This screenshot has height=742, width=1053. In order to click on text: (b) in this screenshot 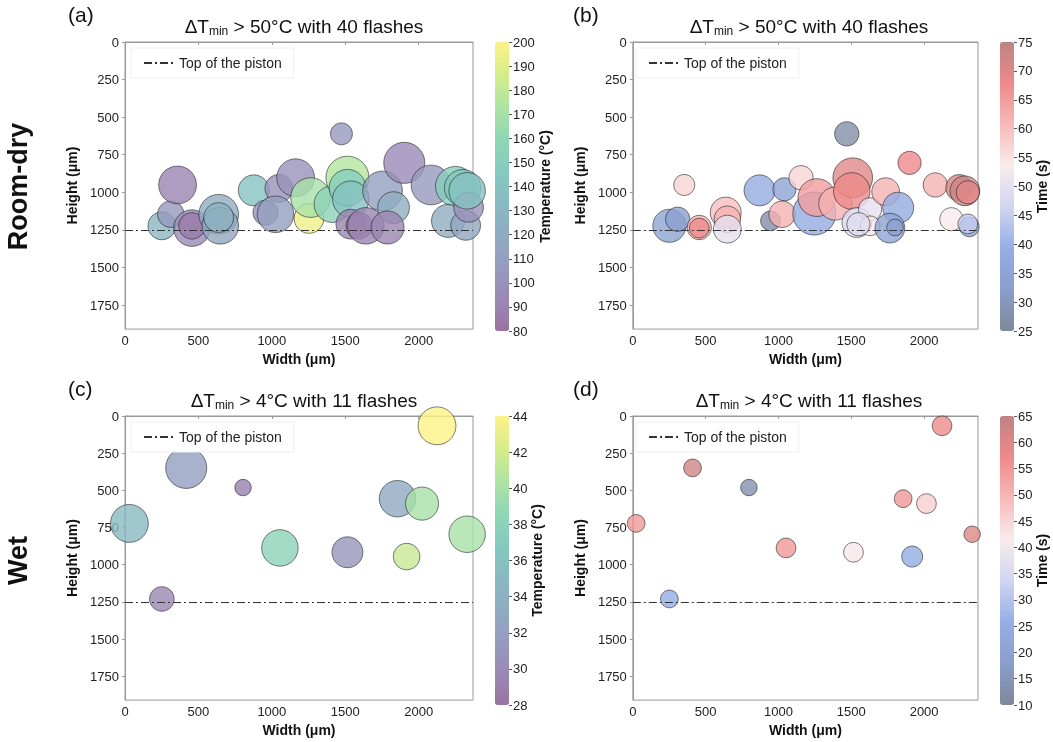, I will do `click(586, 14)`.